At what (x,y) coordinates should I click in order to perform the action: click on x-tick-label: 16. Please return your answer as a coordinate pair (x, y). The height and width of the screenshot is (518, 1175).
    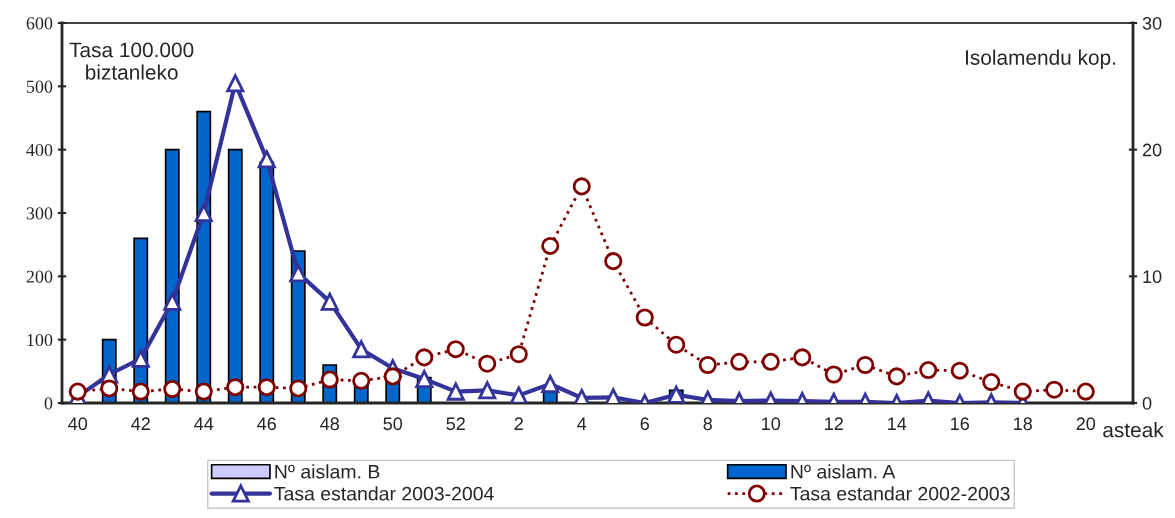
    Looking at the image, I should click on (960, 424).